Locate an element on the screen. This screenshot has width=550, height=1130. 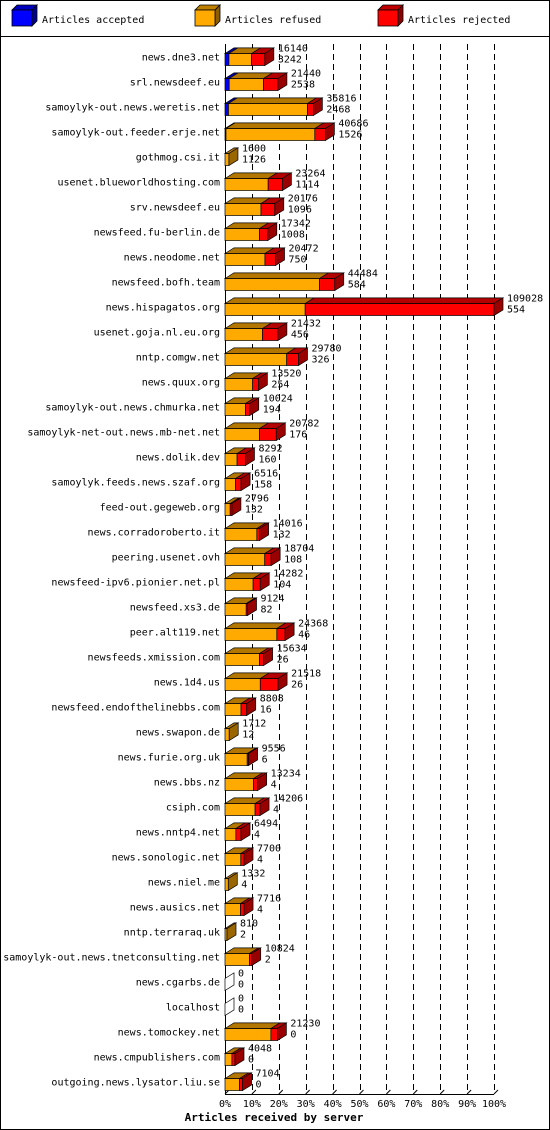
data-label-count: 16 is located at coordinates (266, 710).